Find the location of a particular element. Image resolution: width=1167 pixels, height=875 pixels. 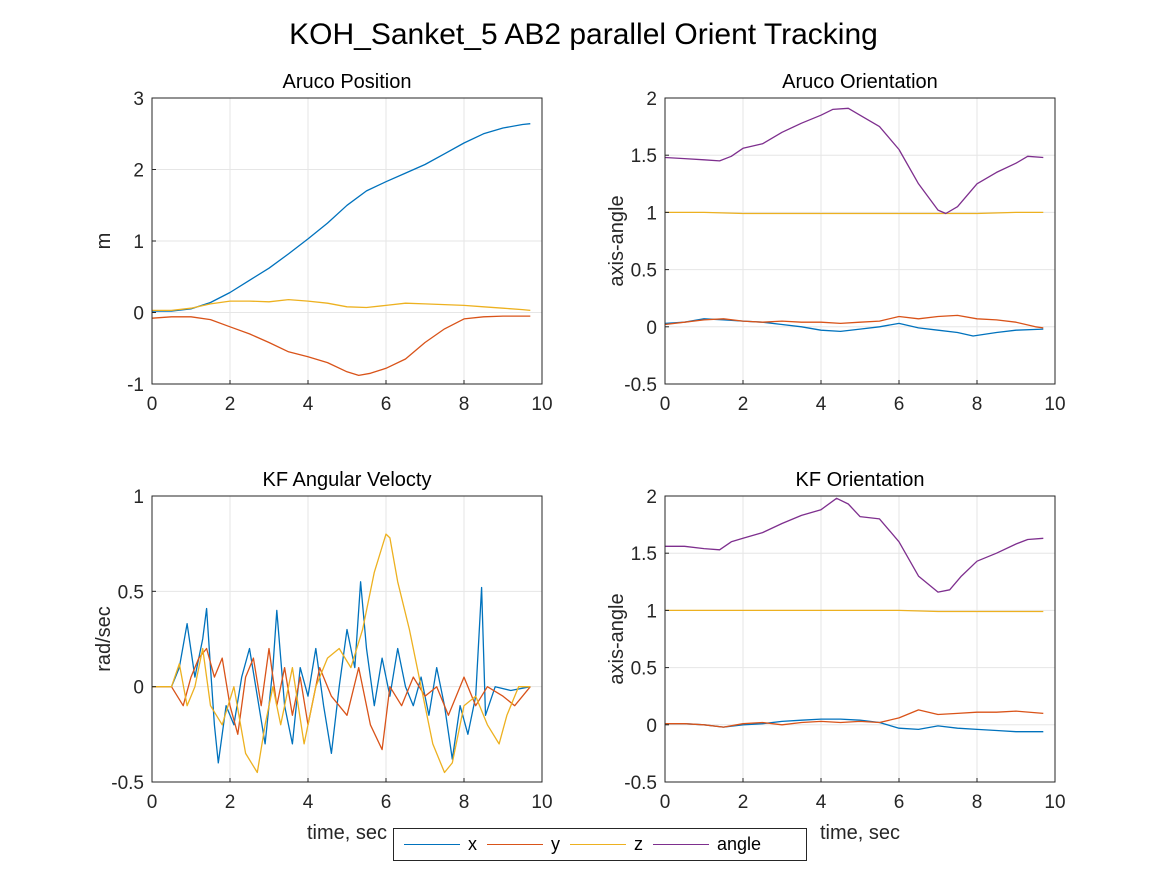

legend-label-angle: angle is located at coordinates (739, 844).